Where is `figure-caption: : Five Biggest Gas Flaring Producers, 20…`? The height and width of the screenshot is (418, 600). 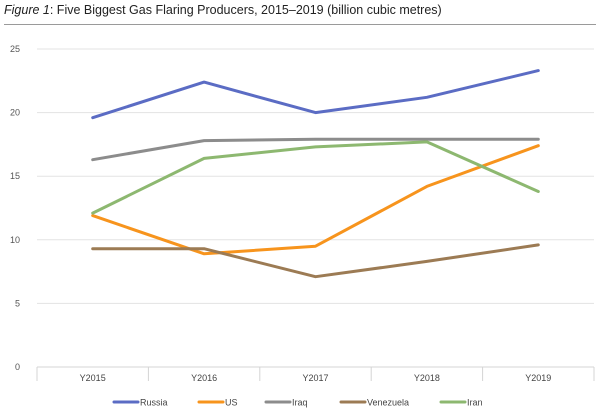 figure-caption: : Five Biggest Gas Flaring Producers, 20… is located at coordinates (245, 10).